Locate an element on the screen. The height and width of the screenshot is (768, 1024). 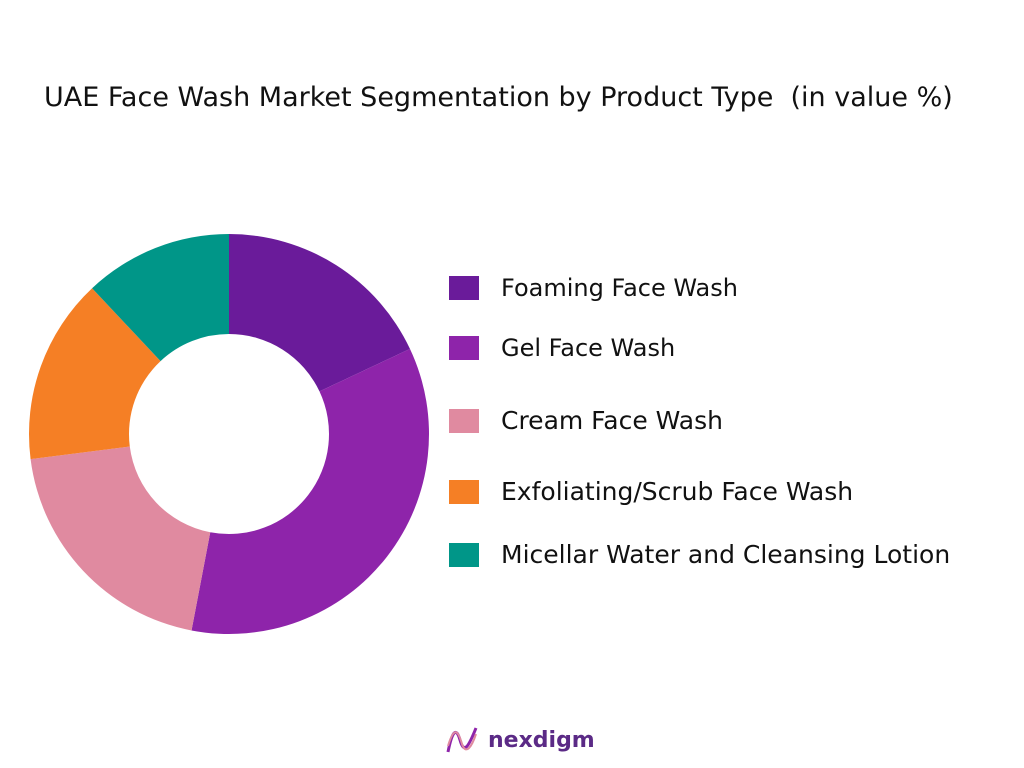
legend-label: Exfoliating/Scrub Face Wash is located at coordinates (677, 491).